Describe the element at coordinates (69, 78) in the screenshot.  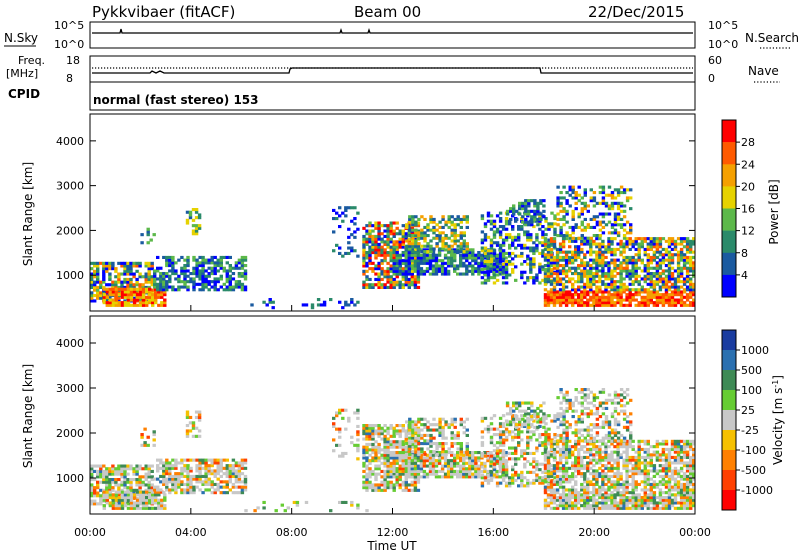
I see `freq-left-bottom: 8` at that location.